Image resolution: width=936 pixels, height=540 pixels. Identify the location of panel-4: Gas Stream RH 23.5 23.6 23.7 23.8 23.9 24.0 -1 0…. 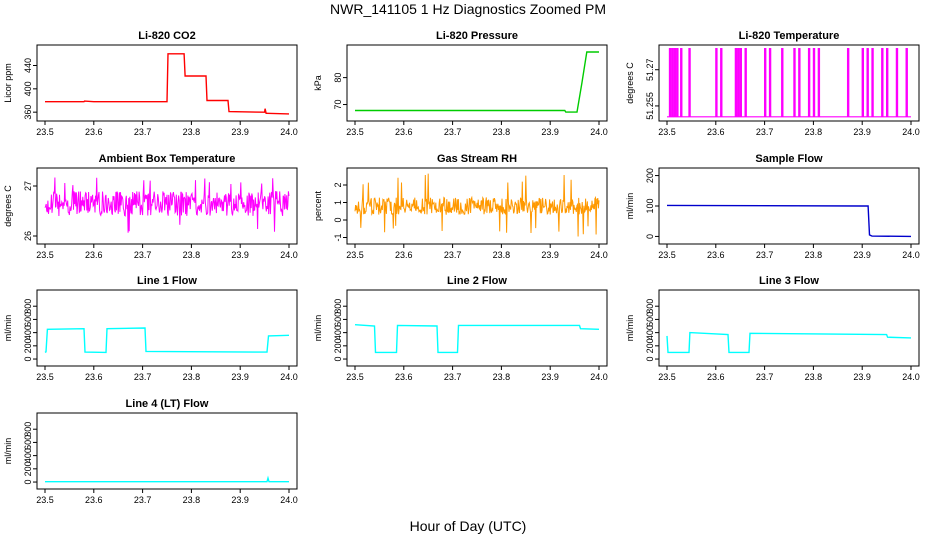
(460, 206).